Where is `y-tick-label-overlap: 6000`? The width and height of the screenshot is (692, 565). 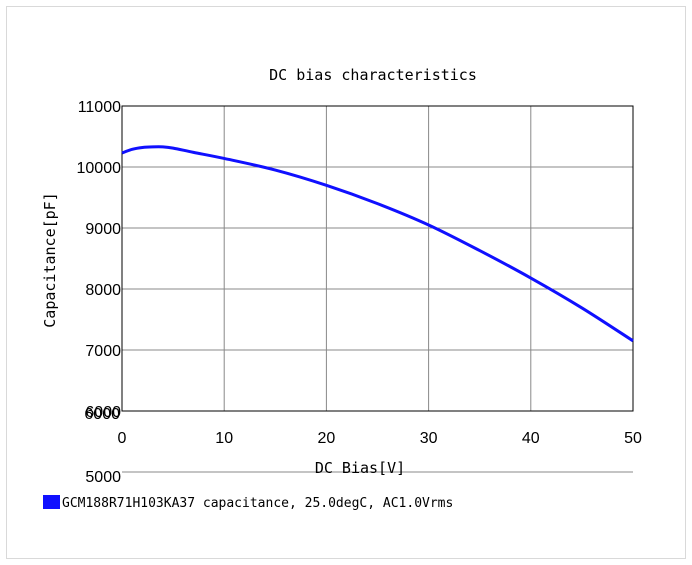 y-tick-label-overlap: 6000 is located at coordinates (102, 414).